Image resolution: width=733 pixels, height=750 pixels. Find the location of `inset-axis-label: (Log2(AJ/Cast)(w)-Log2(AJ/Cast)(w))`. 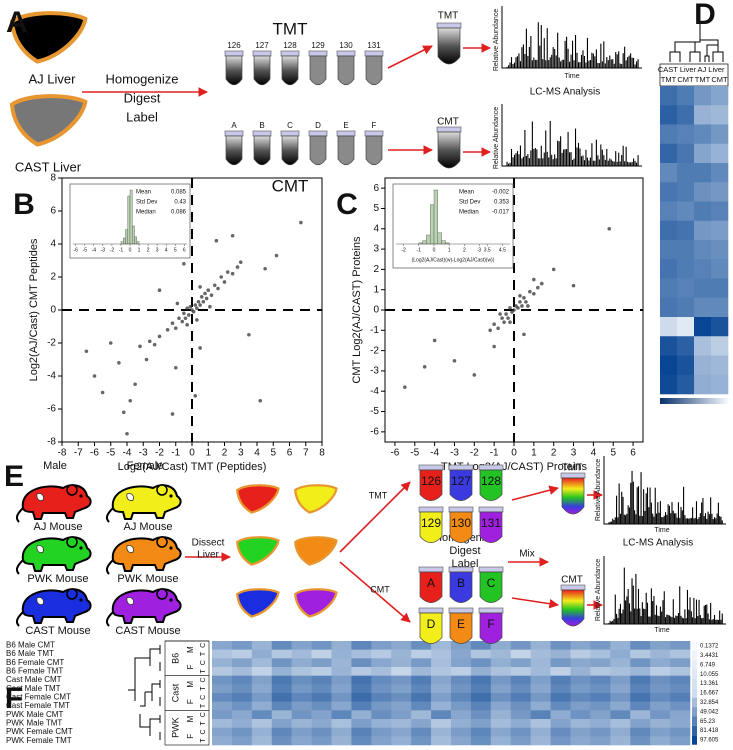

inset-axis-label: (Log2(AJ/Cast)(w)-Log2(AJ/Cast)(w)) is located at coordinates (453, 260).